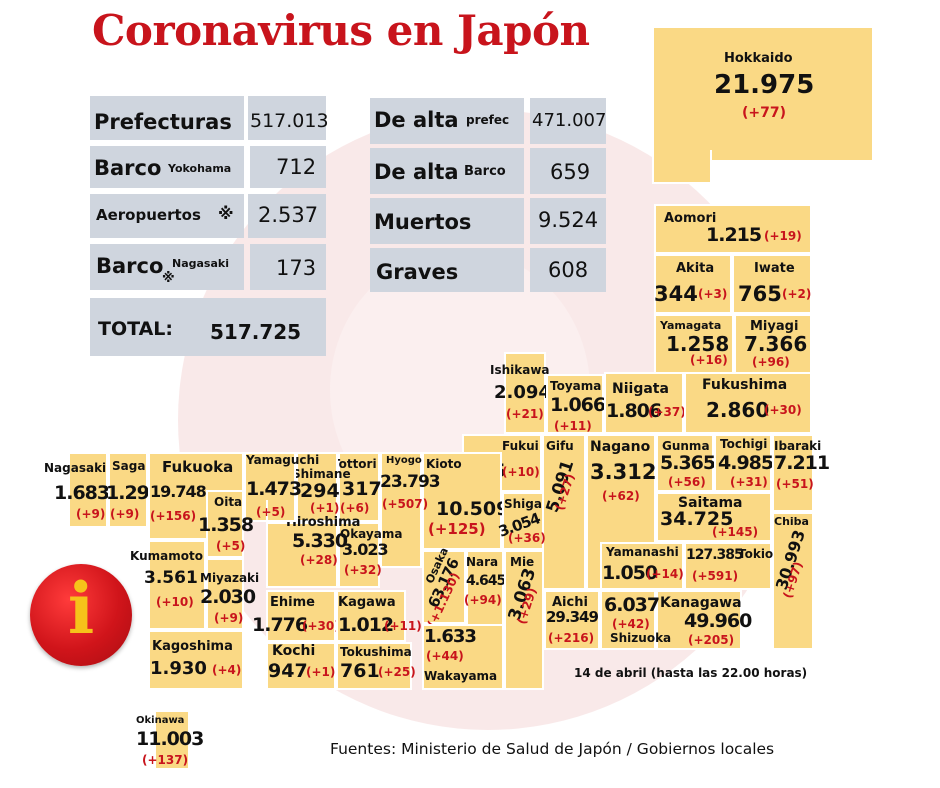  I want to click on prefecture-name: Kagawa, so click(367, 602).